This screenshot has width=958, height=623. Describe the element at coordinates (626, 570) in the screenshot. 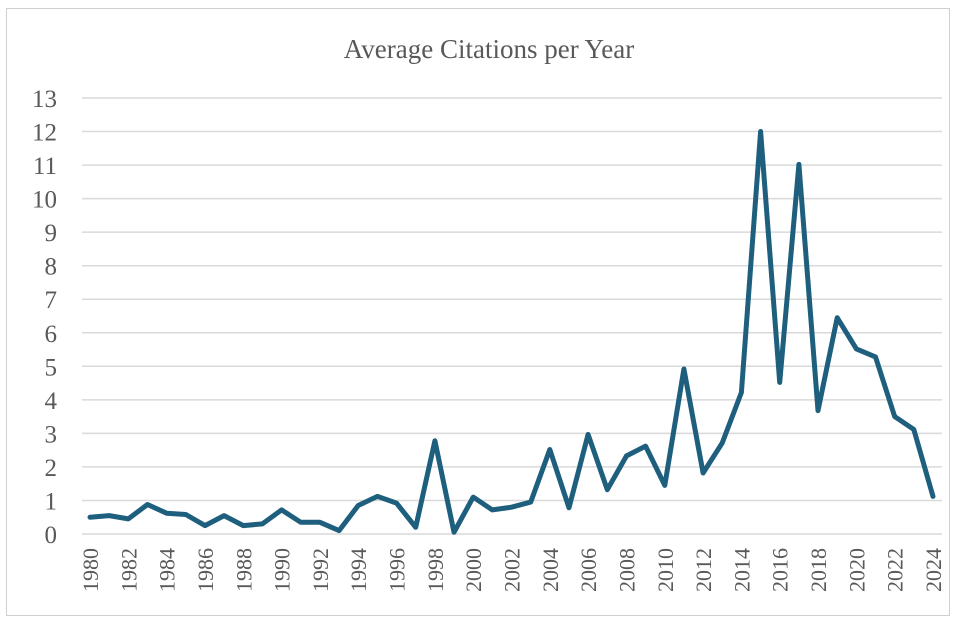

I see `x-tick-label: 2008` at that location.